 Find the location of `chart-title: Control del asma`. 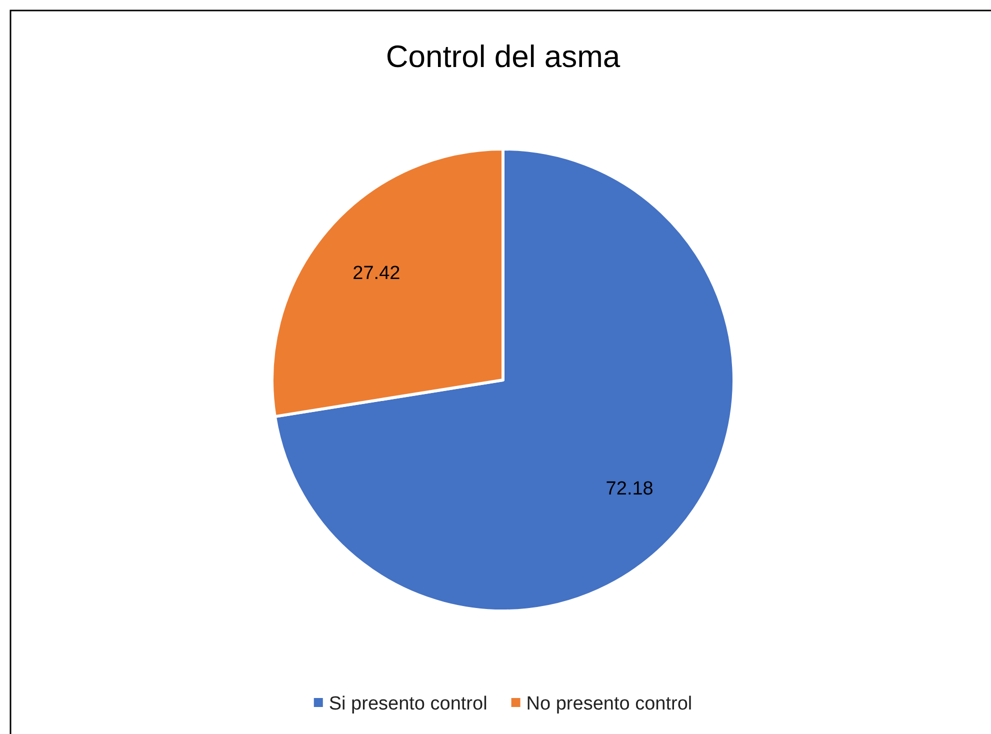

chart-title: Control del asma is located at coordinates (503, 56).